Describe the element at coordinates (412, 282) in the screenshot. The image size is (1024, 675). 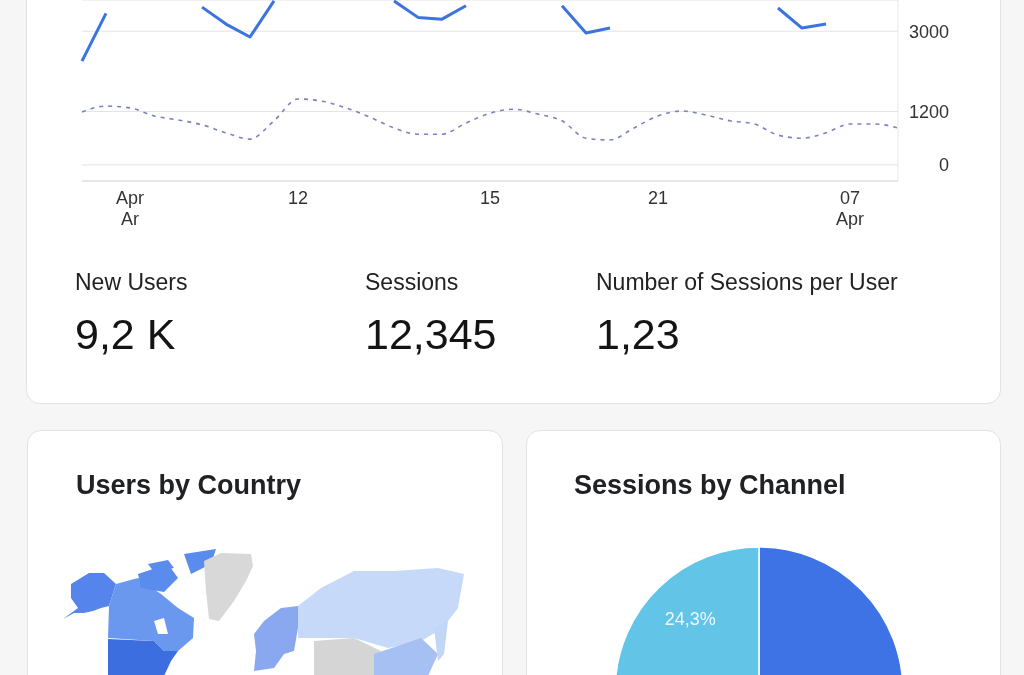
I see `text: Sessions` at that location.